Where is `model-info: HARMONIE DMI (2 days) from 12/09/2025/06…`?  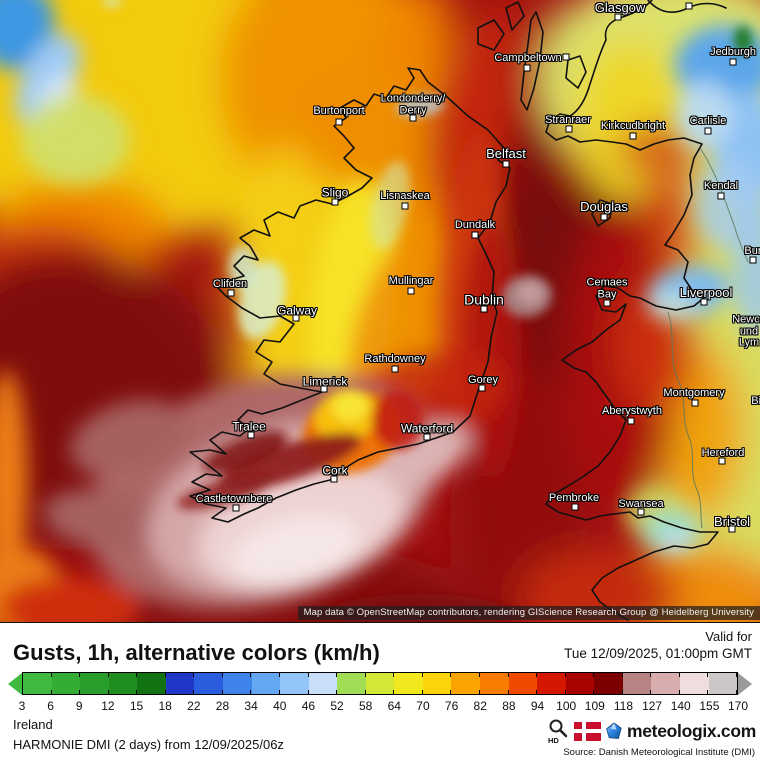
model-info: HARMONIE DMI (2 days) from 12/09/2025/06… is located at coordinates (148, 744).